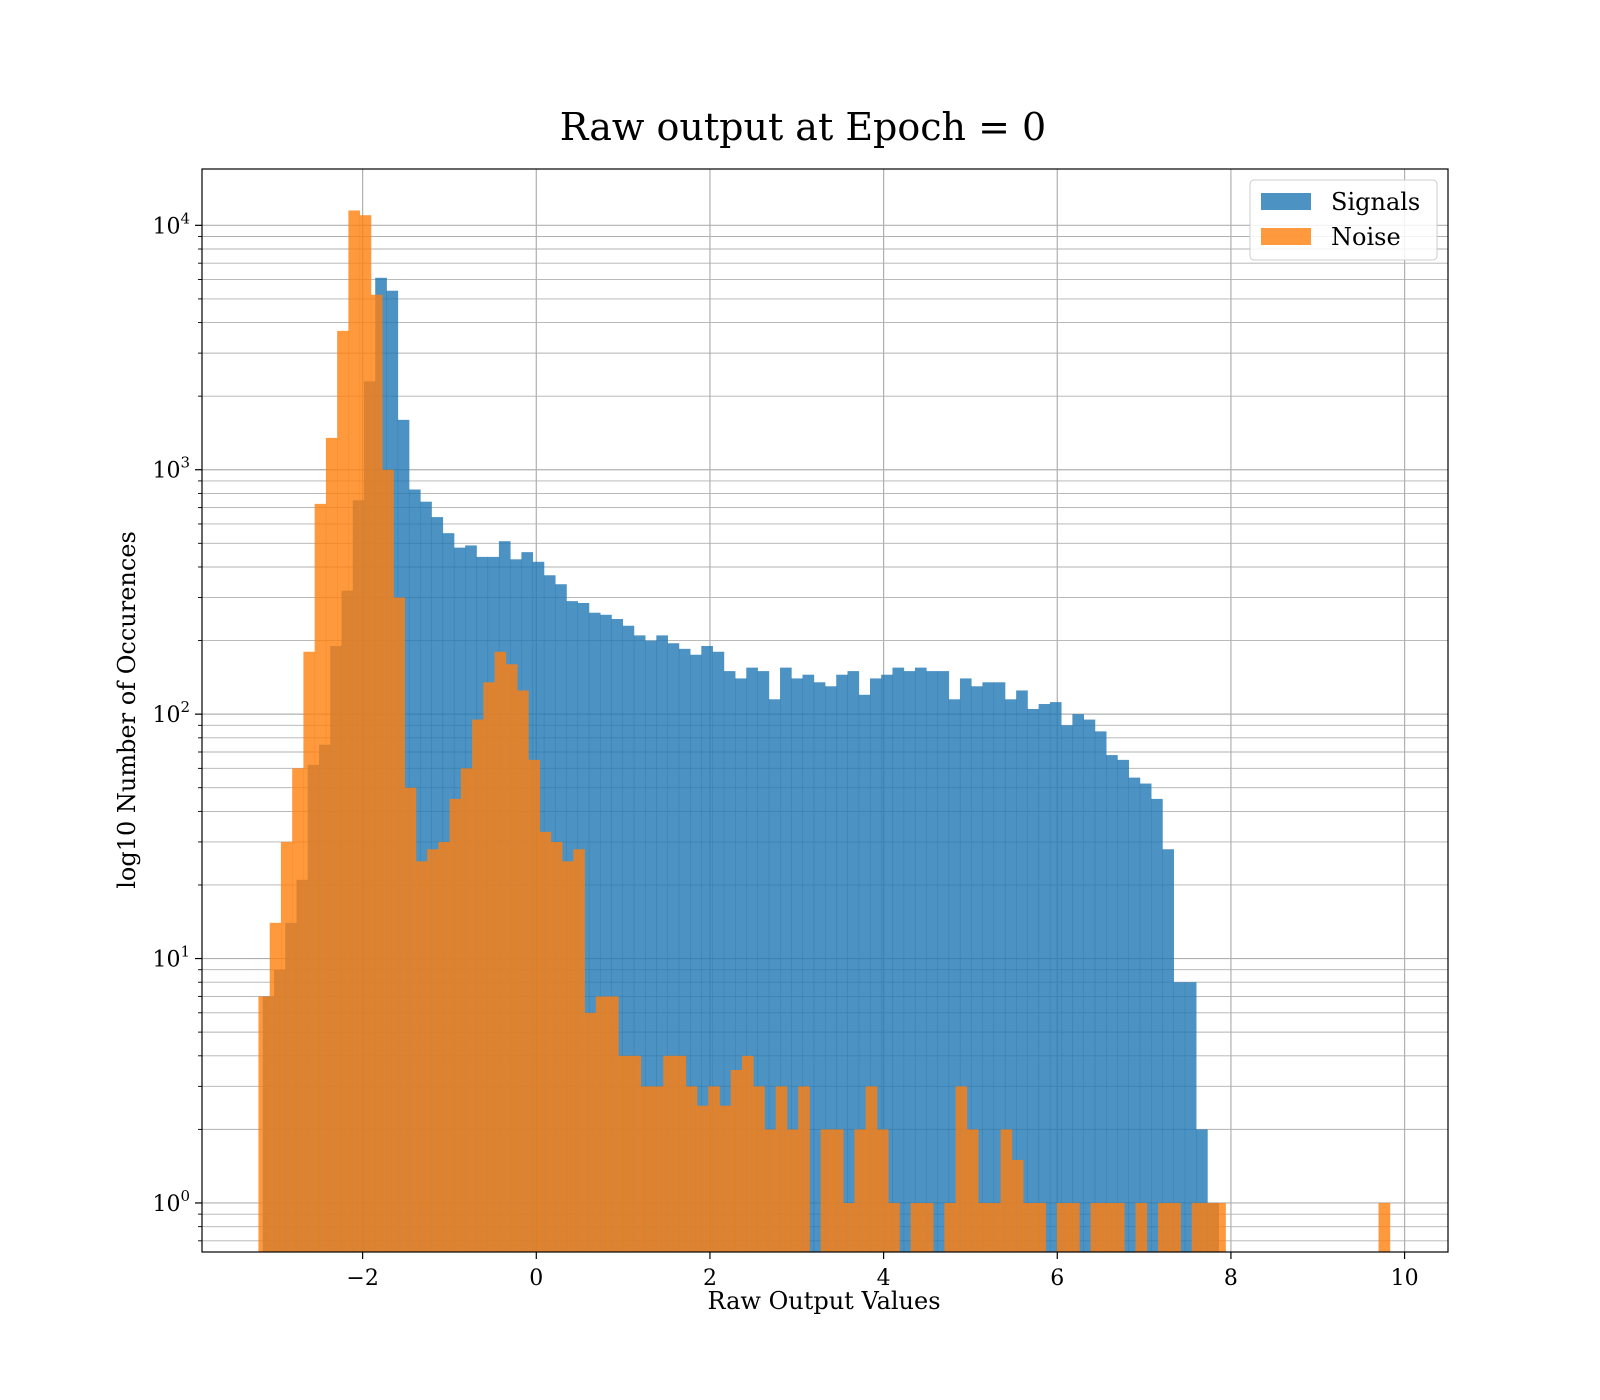 This screenshot has width=1600, height=1400. I want to click on y-axis-label: log10 Number of Occurences, so click(127, 710).